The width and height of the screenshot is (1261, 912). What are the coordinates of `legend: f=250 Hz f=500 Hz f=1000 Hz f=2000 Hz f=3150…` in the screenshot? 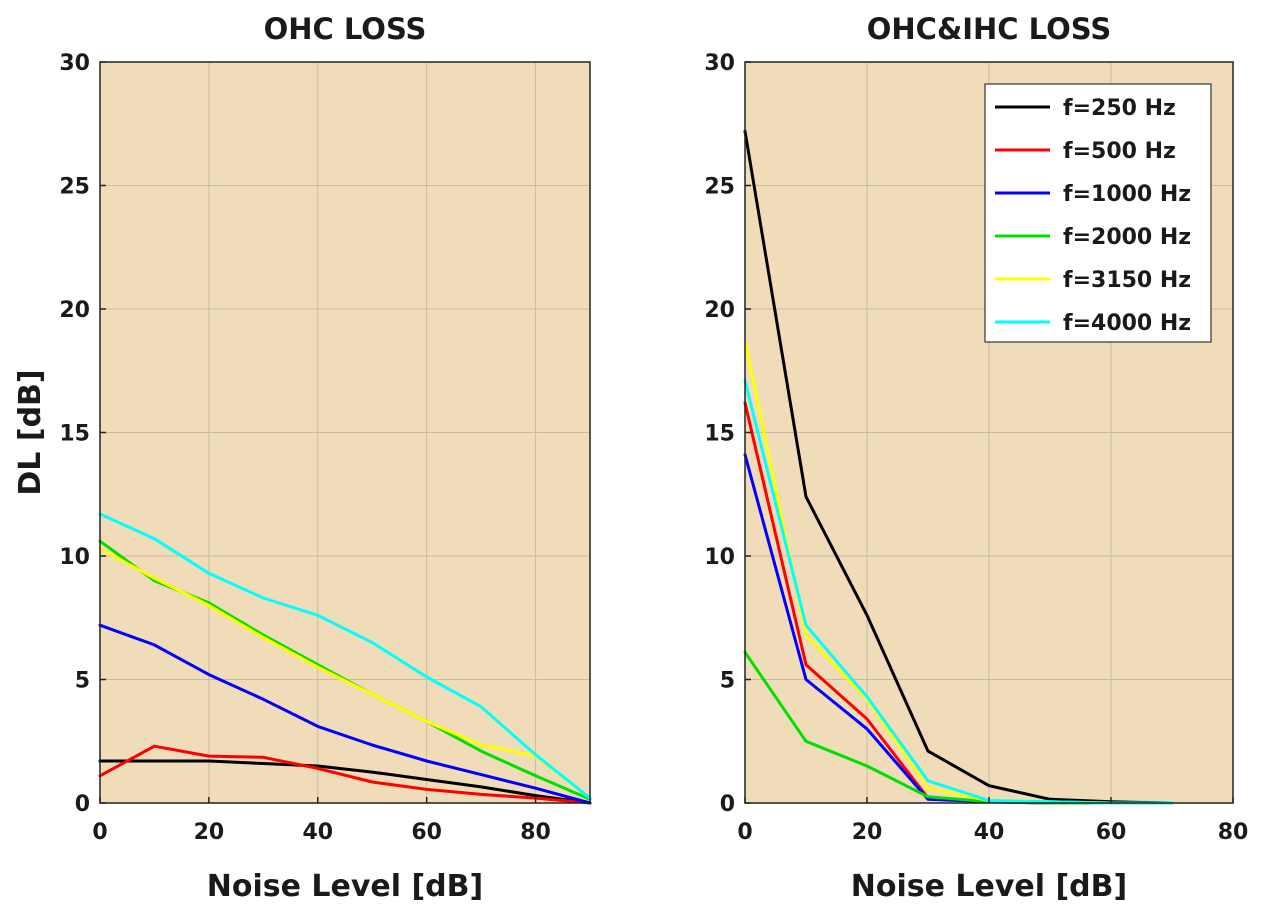 It's located at (1098, 213).